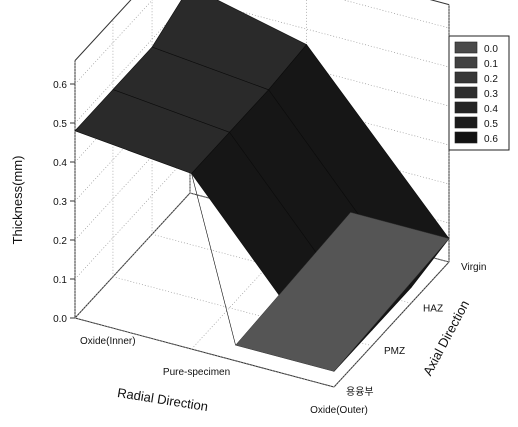  I want to click on z-axis-label: Thickness(mm), so click(17, 200).